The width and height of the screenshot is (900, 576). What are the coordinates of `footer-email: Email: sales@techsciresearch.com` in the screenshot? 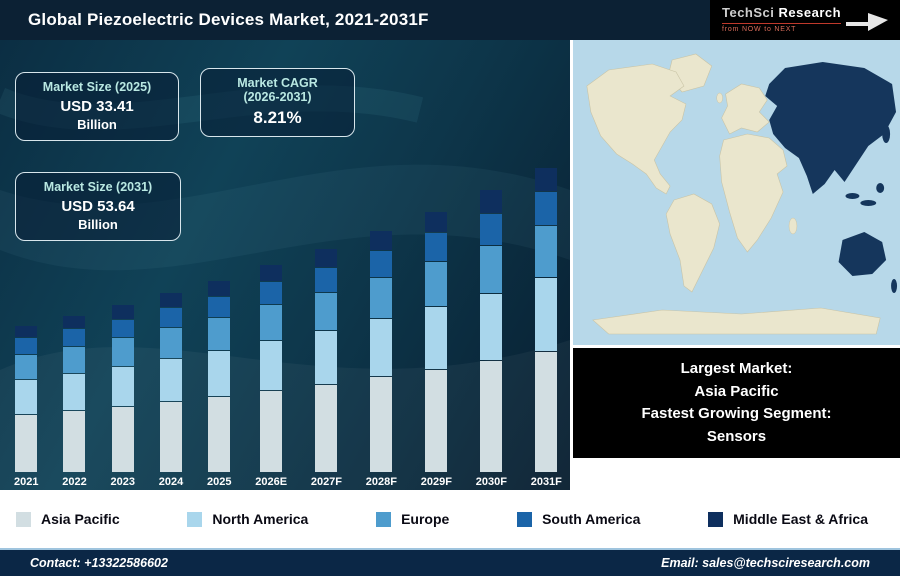 It's located at (765, 563).